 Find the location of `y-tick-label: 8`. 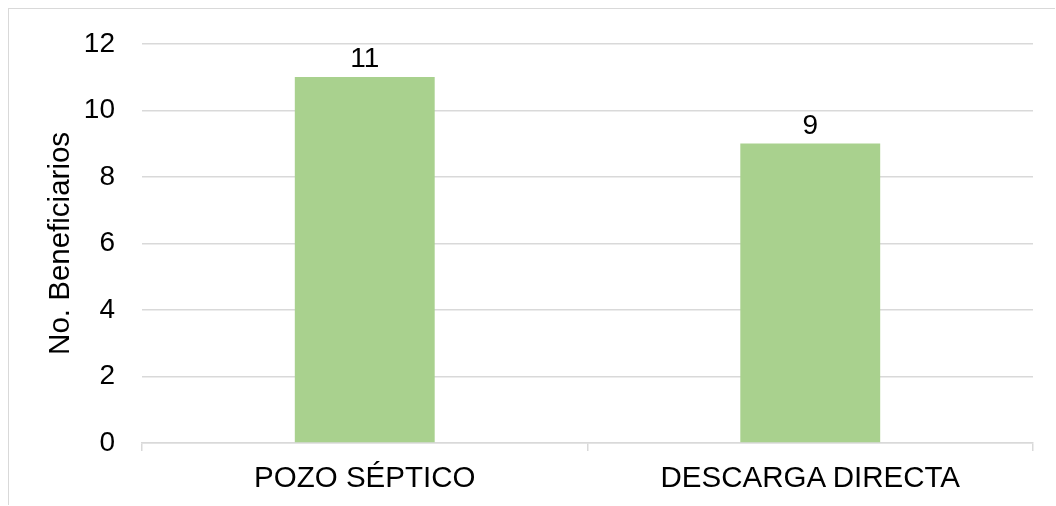

y-tick-label: 8 is located at coordinates (107, 175).